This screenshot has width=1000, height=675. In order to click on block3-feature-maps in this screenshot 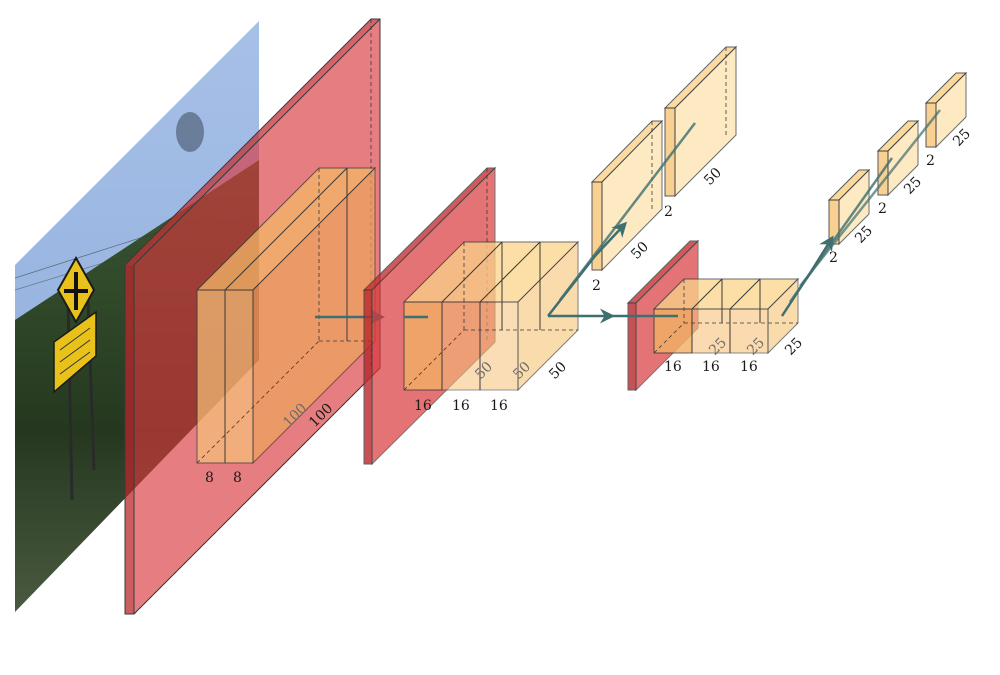, I will do `click(706, 316)`.